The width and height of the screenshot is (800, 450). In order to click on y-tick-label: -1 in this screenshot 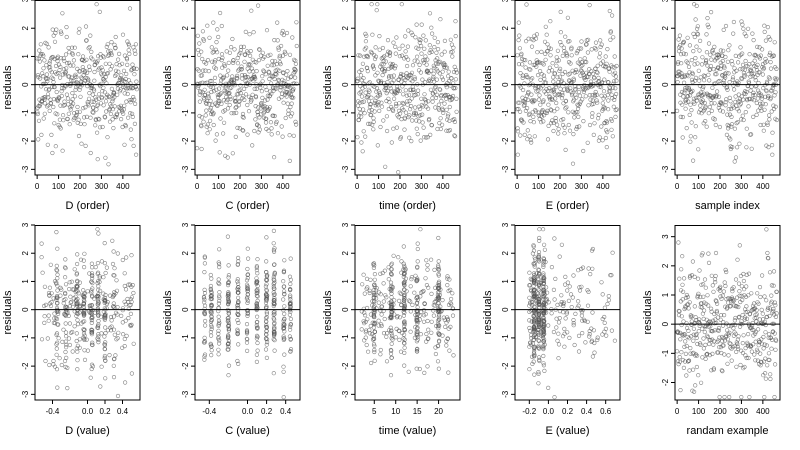, I will do `click(185, 113)`.